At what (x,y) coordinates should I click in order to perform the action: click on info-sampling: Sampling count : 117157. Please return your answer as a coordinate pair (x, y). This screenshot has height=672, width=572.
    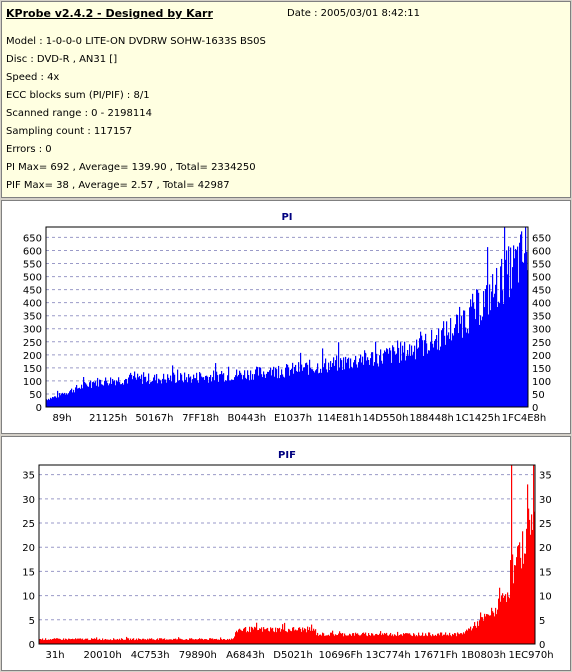
    Looking at the image, I should click on (69, 131).